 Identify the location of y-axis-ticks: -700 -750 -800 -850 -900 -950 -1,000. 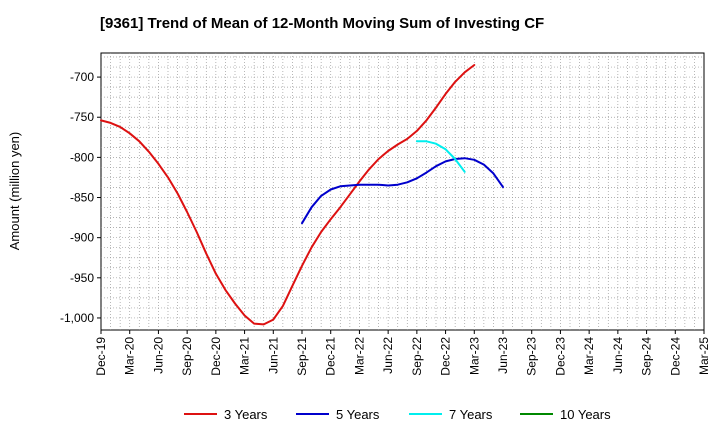
(80, 197).